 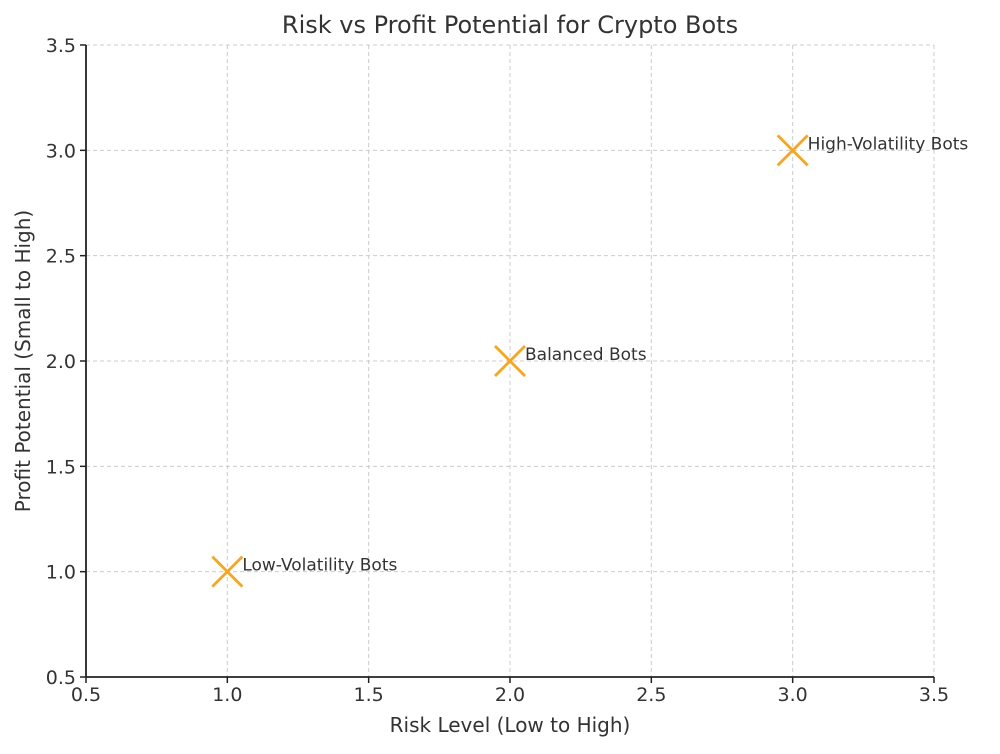 What do you see at coordinates (61, 573) in the screenshot?
I see `y-tick-label: 1.0` at bounding box center [61, 573].